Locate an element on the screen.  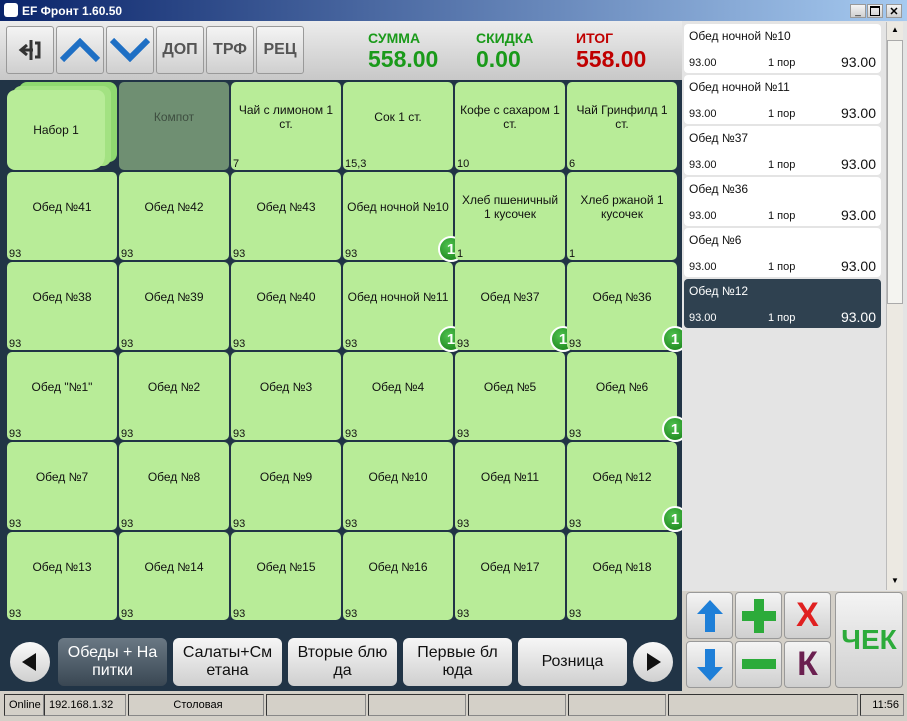
item-up-button is located at coordinates (709, 615).